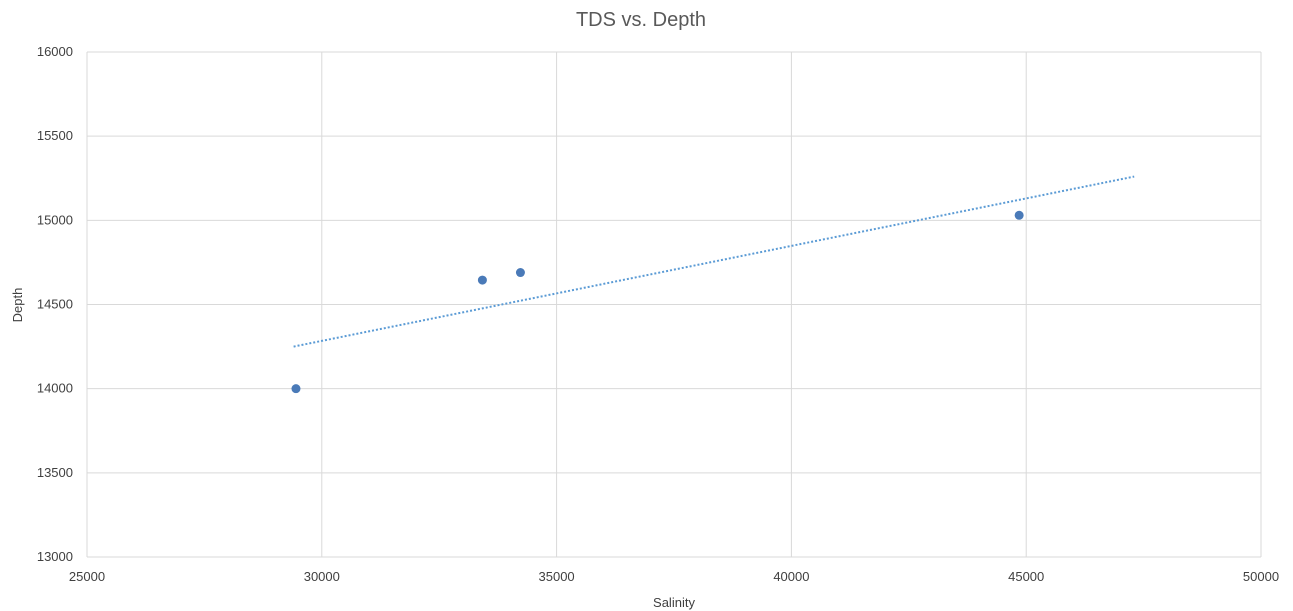  What do you see at coordinates (791, 576) in the screenshot?
I see `x-tick-label: 40000` at bounding box center [791, 576].